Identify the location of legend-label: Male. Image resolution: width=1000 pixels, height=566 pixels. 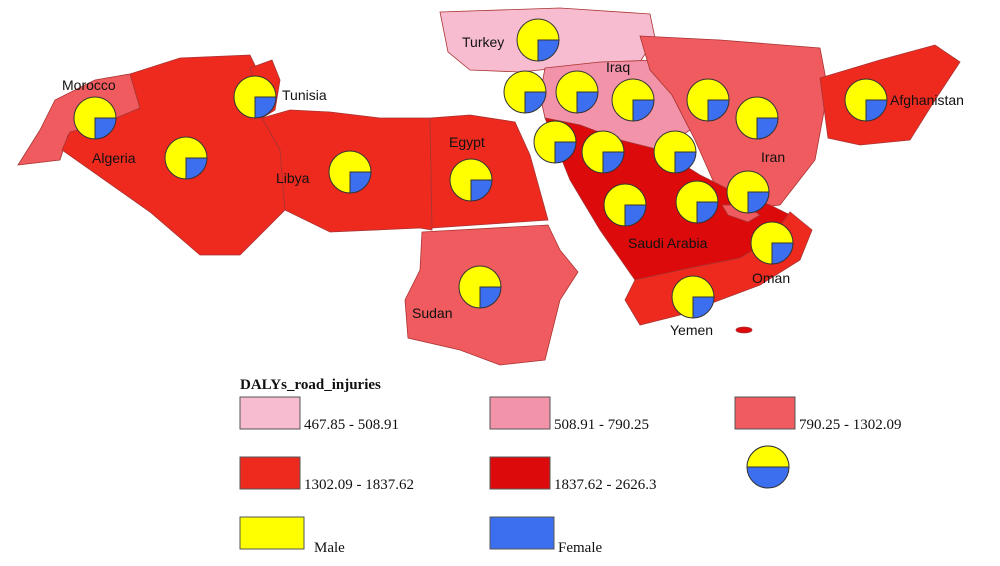
(329, 548).